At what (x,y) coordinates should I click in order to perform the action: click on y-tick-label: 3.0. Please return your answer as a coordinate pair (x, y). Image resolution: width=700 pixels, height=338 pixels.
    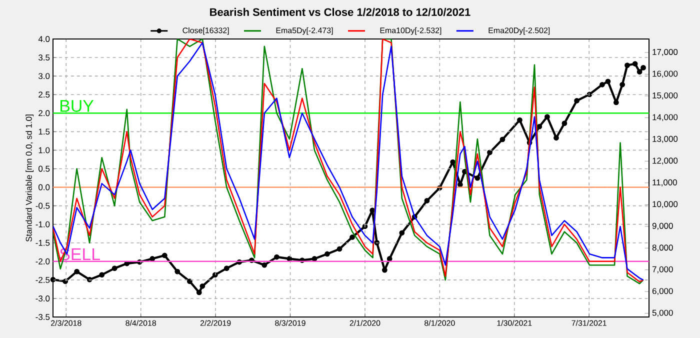
    Looking at the image, I should click on (44, 76).